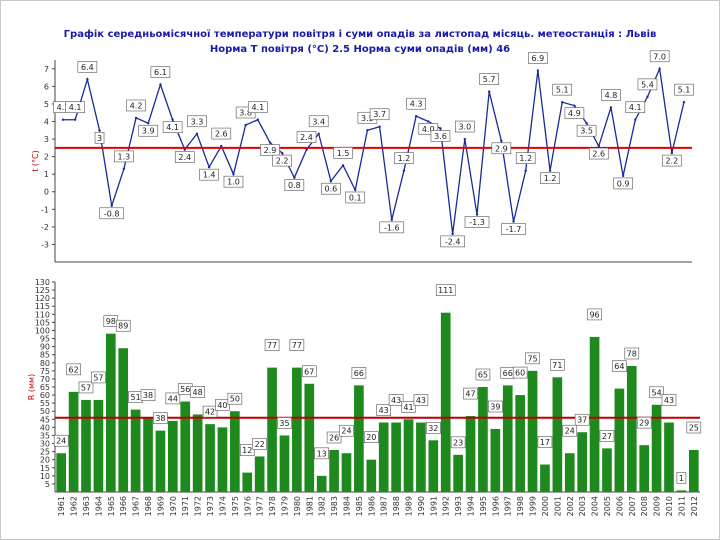 This screenshot has height=540, width=720. What do you see at coordinates (46, 86) in the screenshot?
I see `y-tick-label: 6` at bounding box center [46, 86].